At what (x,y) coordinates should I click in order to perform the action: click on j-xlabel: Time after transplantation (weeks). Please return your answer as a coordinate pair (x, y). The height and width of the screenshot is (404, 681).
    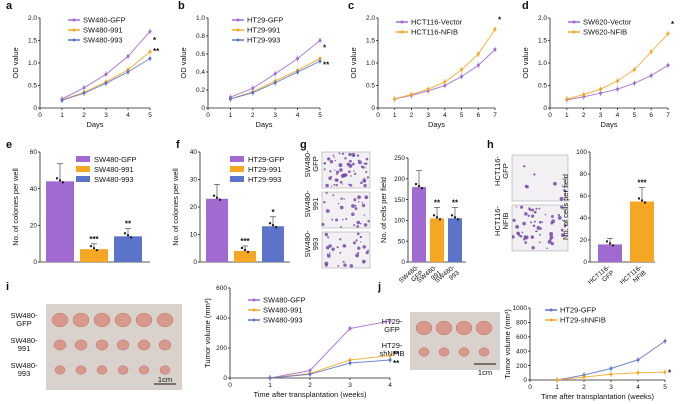
    Looking at the image, I should click on (598, 396).